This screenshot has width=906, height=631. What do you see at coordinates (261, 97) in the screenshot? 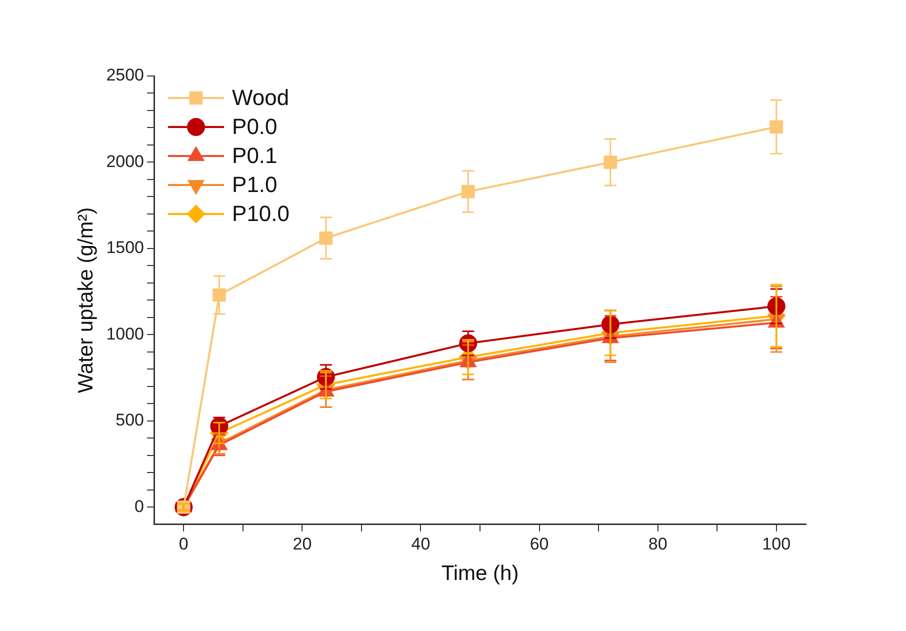
I see `legend-label: Wood` at bounding box center [261, 97].